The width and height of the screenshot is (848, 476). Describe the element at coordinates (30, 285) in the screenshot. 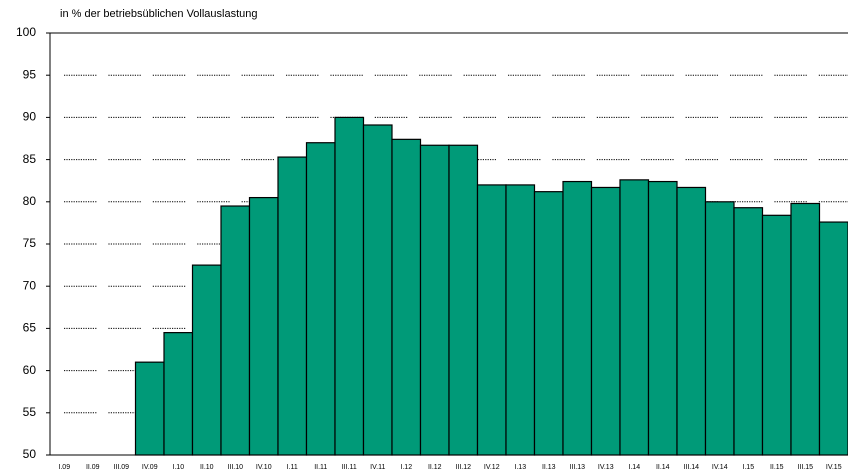

I see `y-tick-label: 70` at that location.